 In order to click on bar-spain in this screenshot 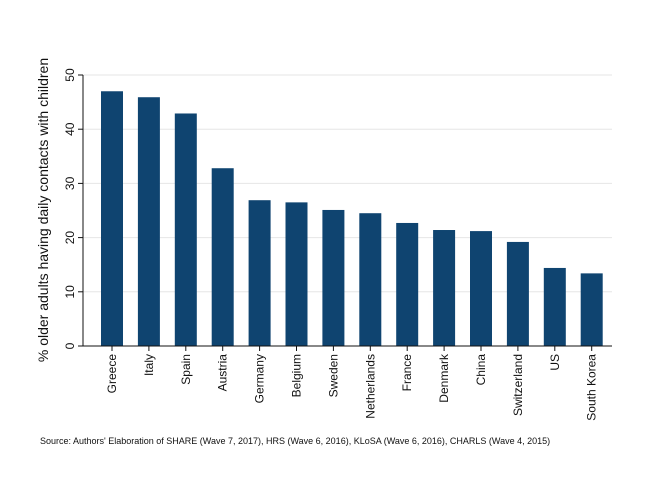, I will do `click(185, 230)`.